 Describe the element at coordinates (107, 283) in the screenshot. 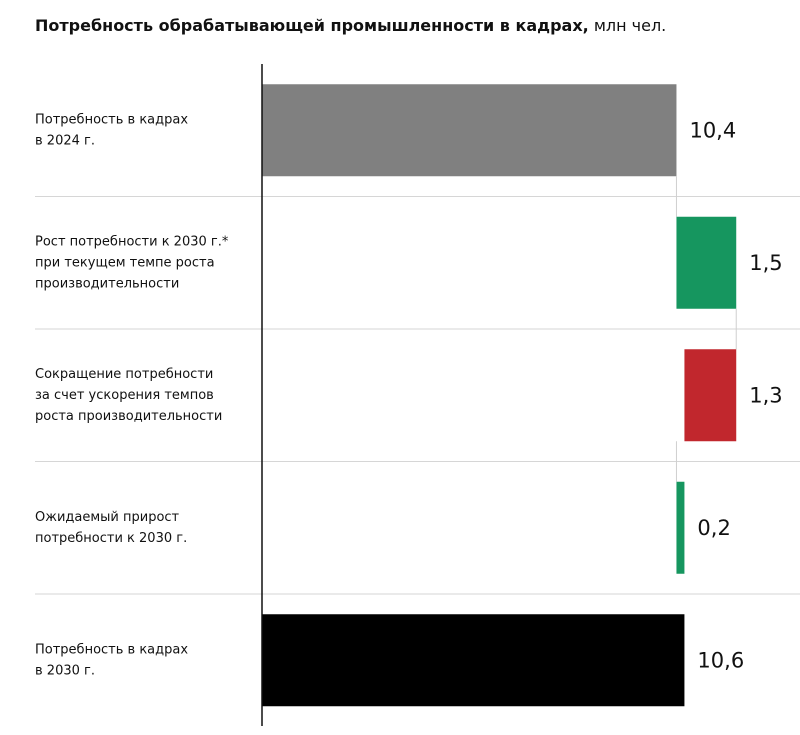

I see `category-label: производительности` at that location.